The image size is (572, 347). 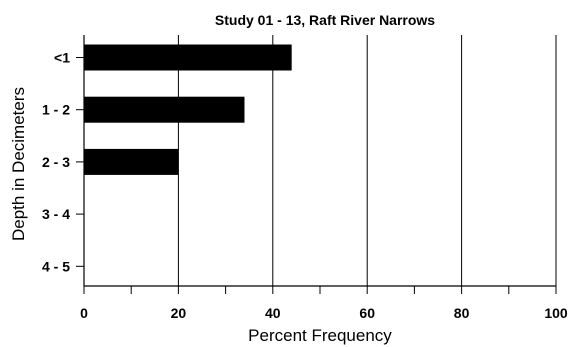 What do you see at coordinates (56, 266) in the screenshot?
I see `y-tick-label-4: 4 - 5` at bounding box center [56, 266].